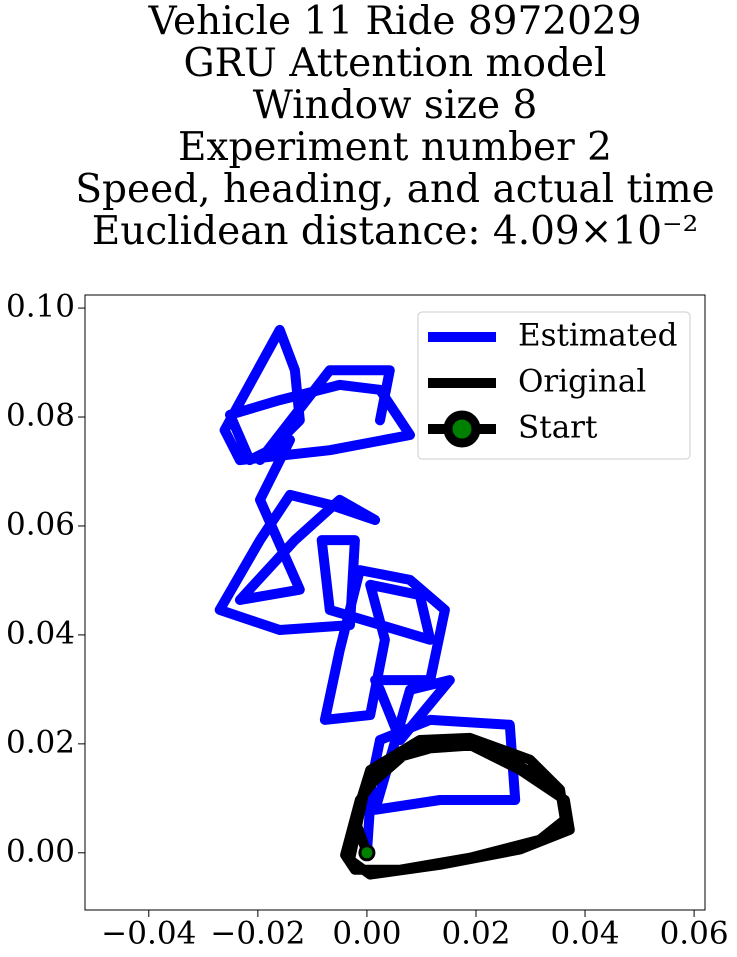  I want to click on x-tick-label: 0.00, so click(366, 934).